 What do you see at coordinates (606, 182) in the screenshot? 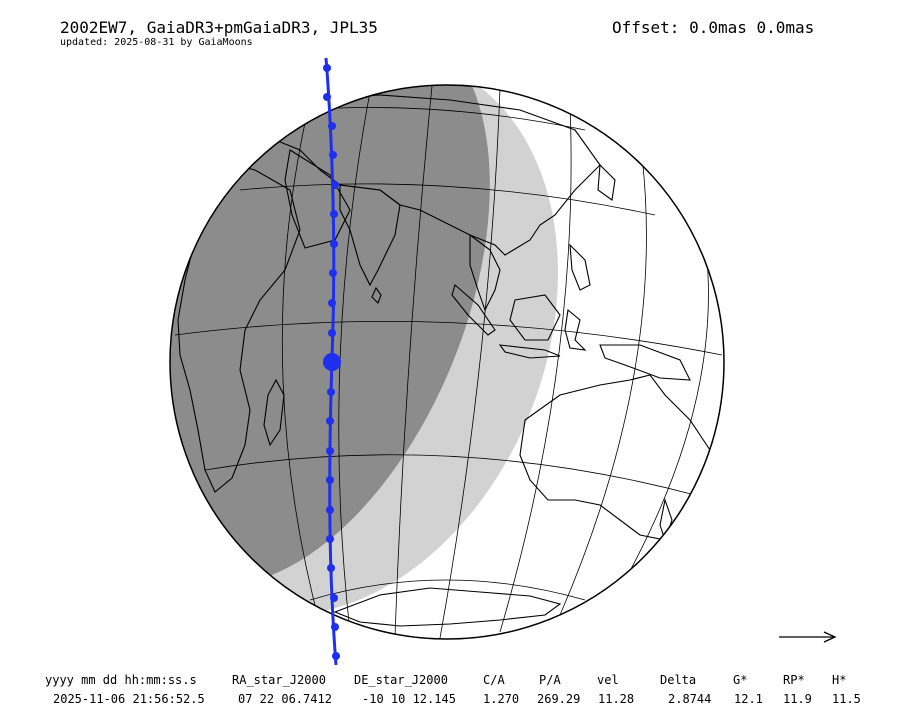
I see `japan-coast` at bounding box center [606, 182].